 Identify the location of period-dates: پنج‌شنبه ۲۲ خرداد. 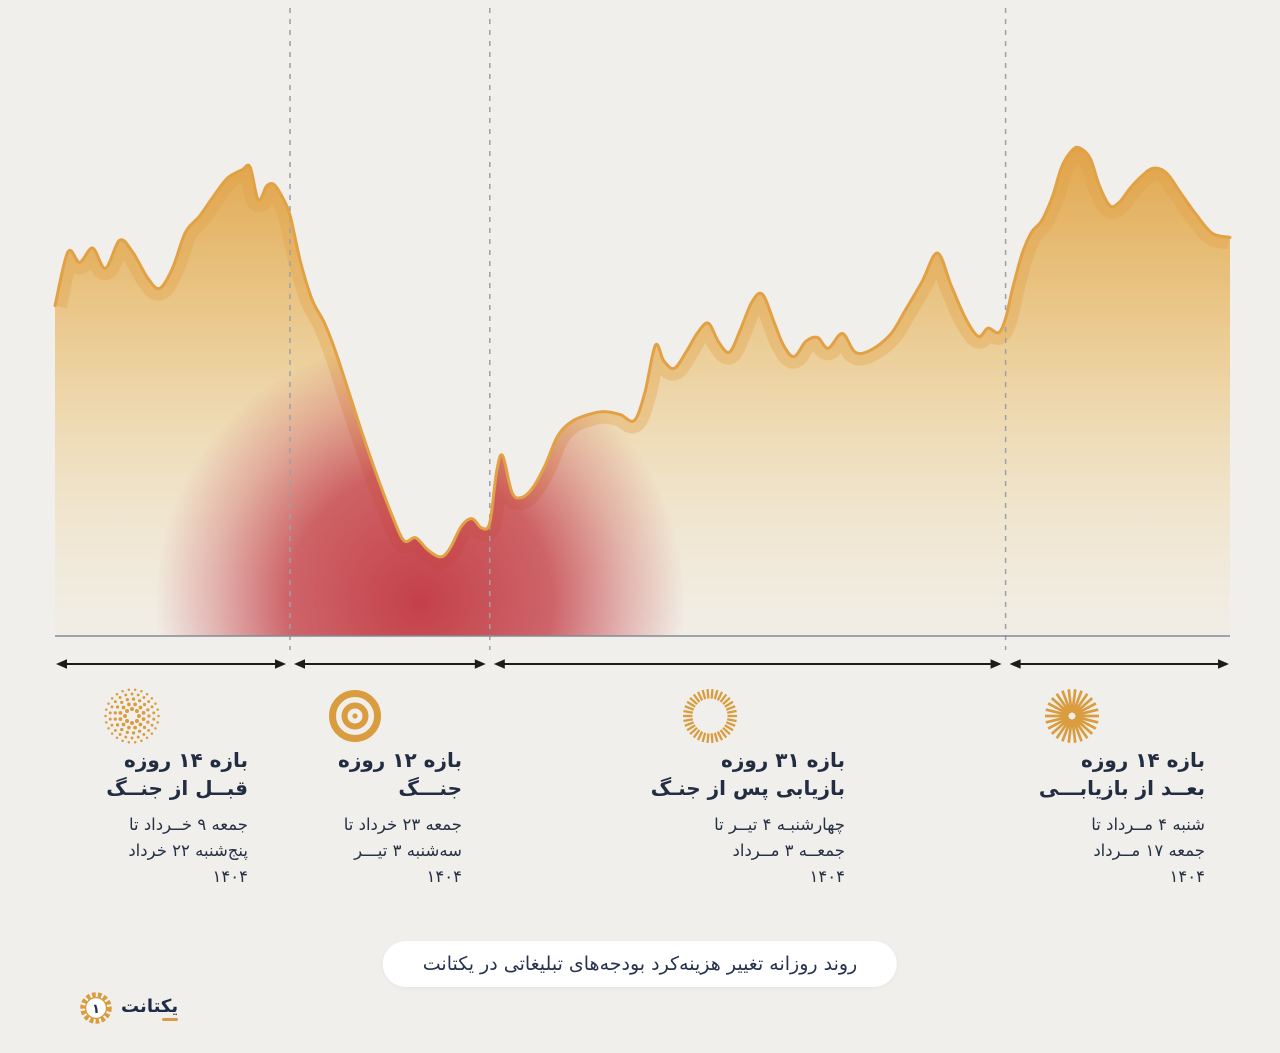
(188, 850).